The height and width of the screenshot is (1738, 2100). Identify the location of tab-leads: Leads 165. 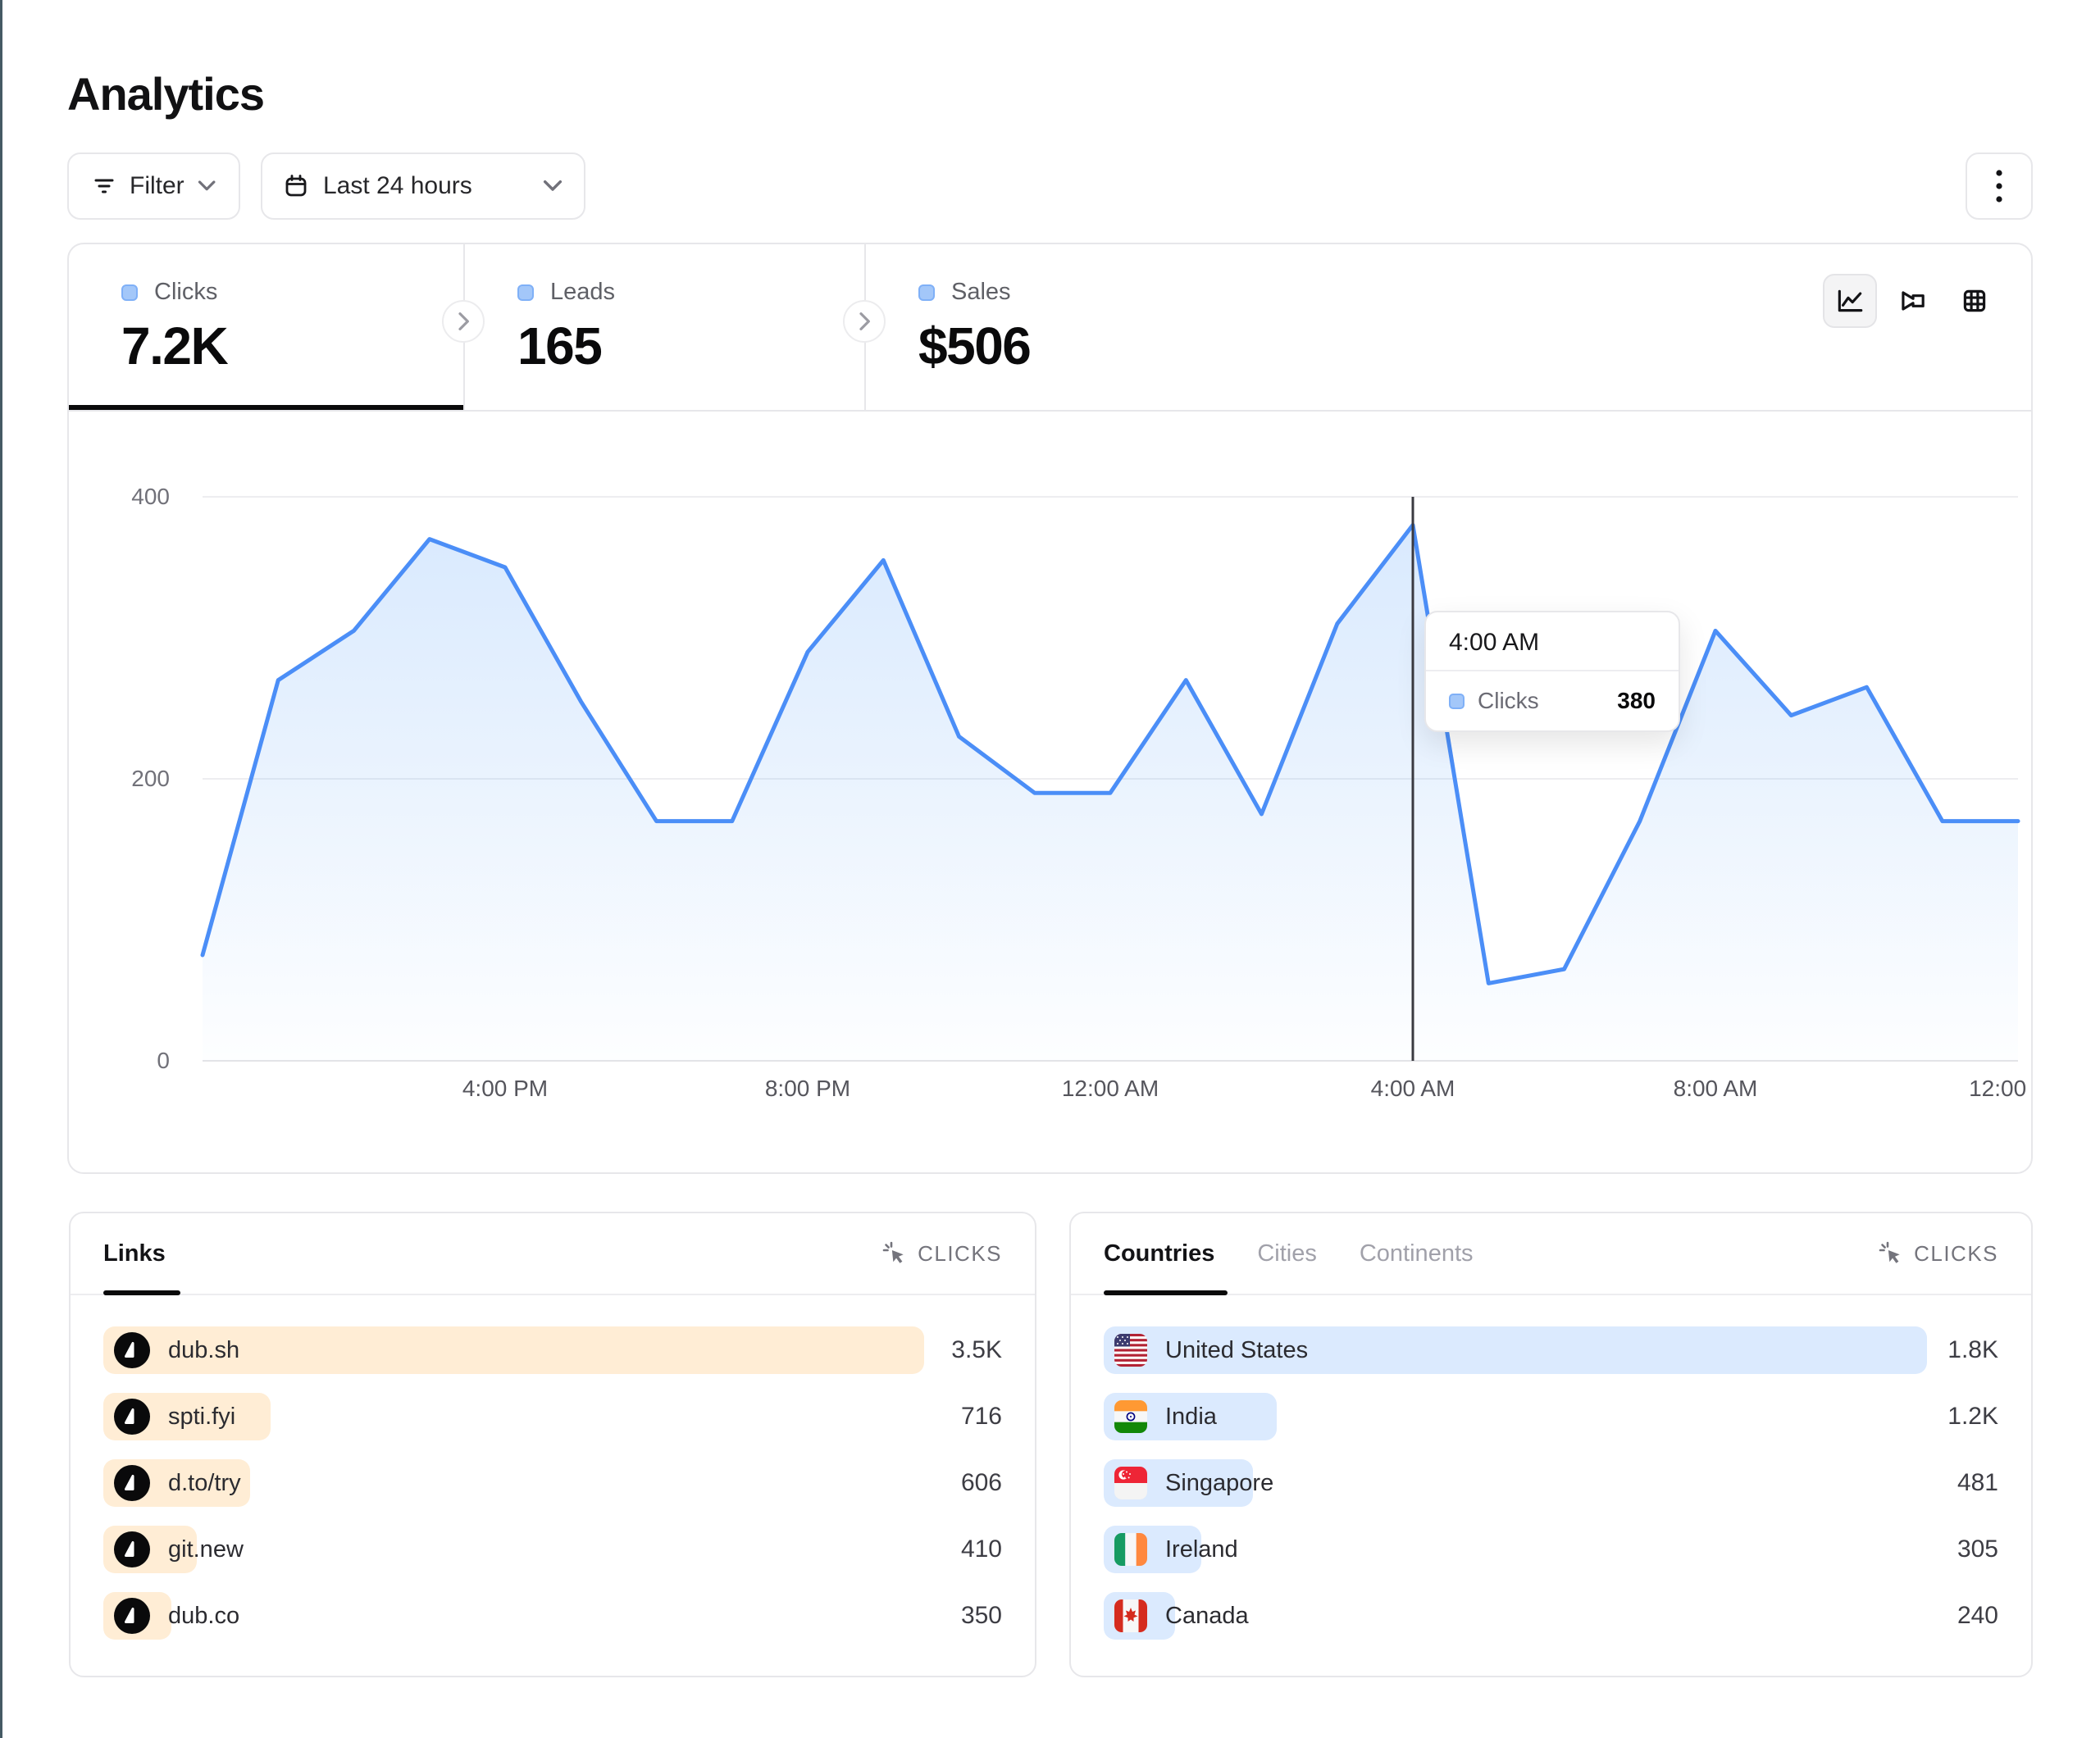
(663, 328).